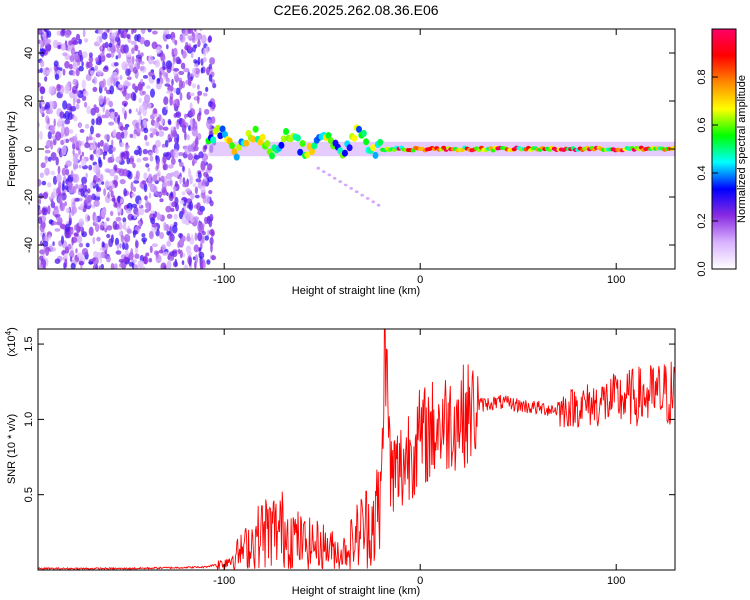 Image resolution: width=750 pixels, height=600 pixels. What do you see at coordinates (724, 149) in the screenshot?
I see `colorbar-gradient` at bounding box center [724, 149].